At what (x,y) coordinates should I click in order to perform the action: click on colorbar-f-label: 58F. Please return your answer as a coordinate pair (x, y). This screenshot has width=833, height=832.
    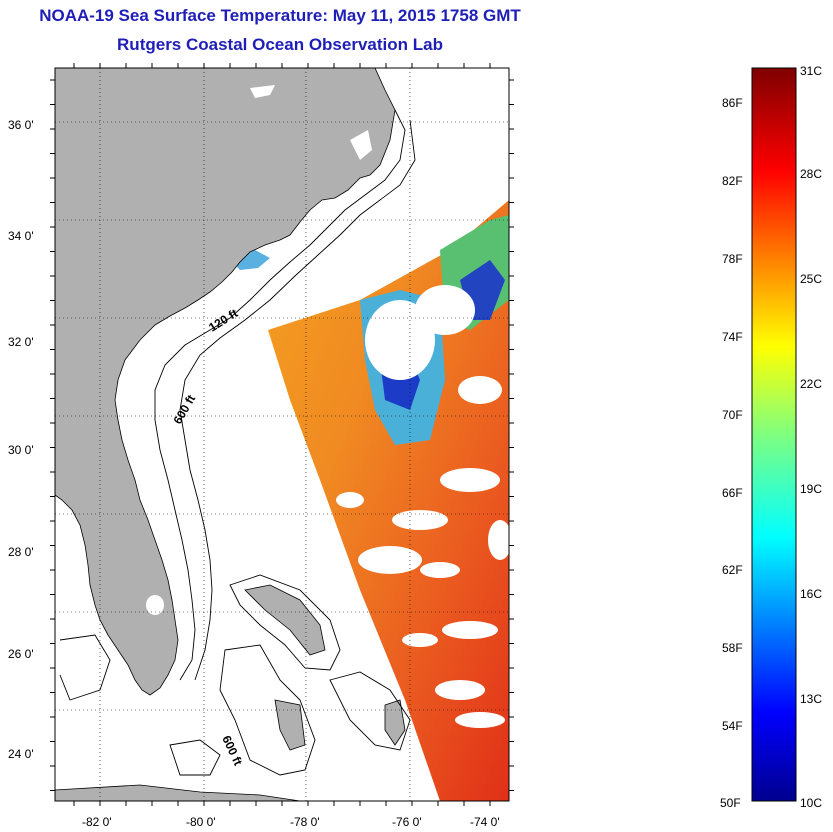
    Looking at the image, I should click on (732, 648).